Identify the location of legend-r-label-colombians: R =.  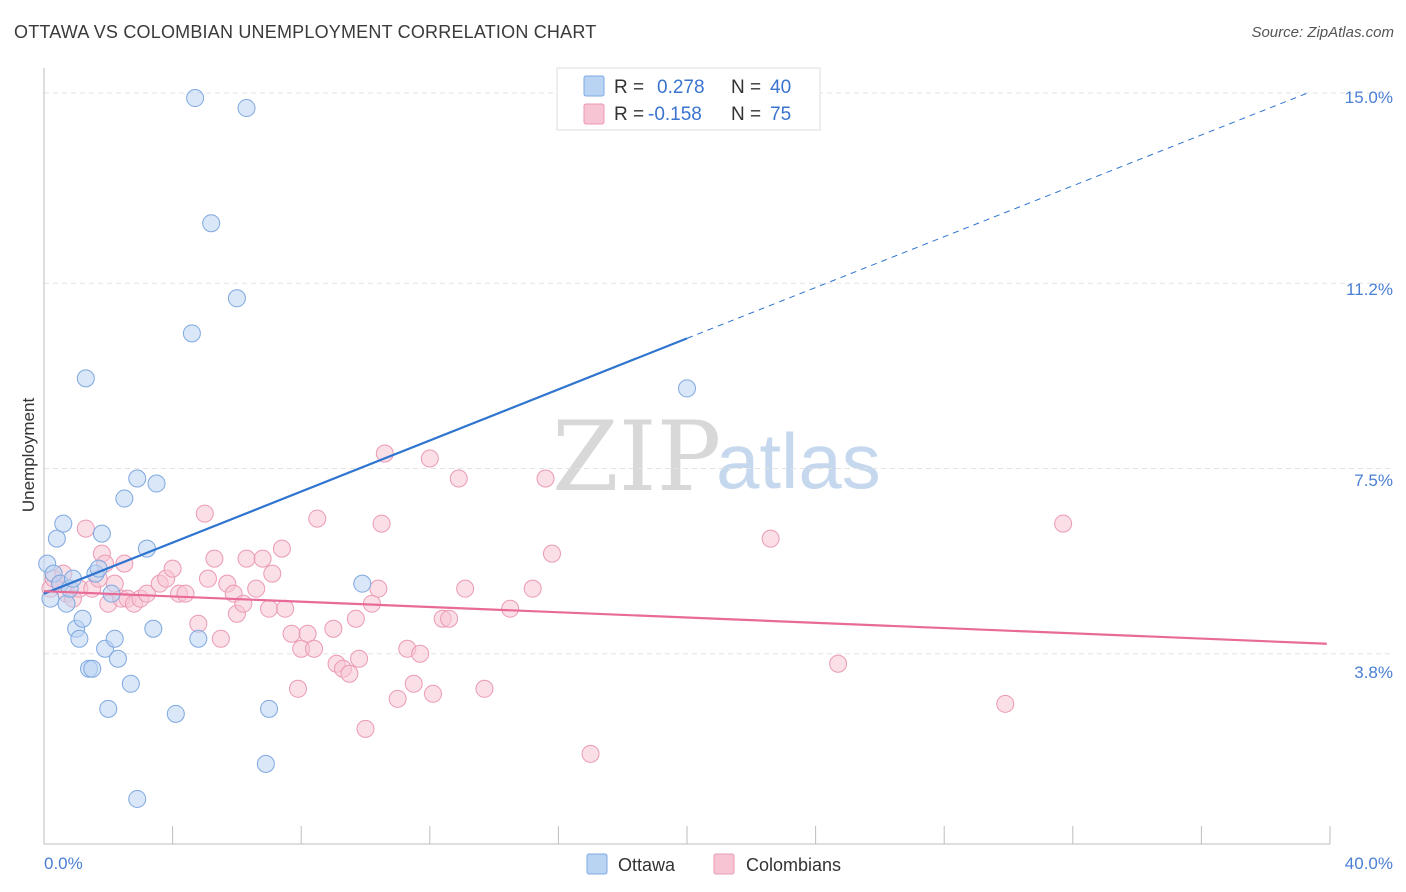
(629, 114).